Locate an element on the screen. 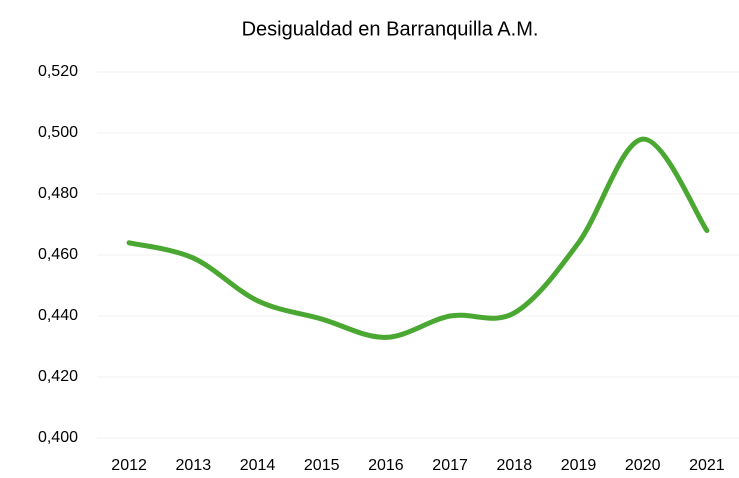  y-tick-label: 0,500 is located at coordinates (58, 132).